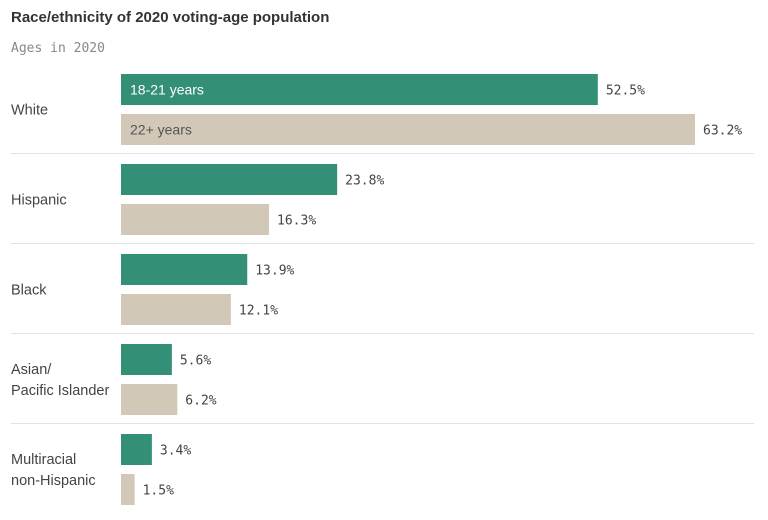 The image size is (768, 520). Describe the element at coordinates (258, 311) in the screenshot. I see `value-label: 12.1%` at that location.